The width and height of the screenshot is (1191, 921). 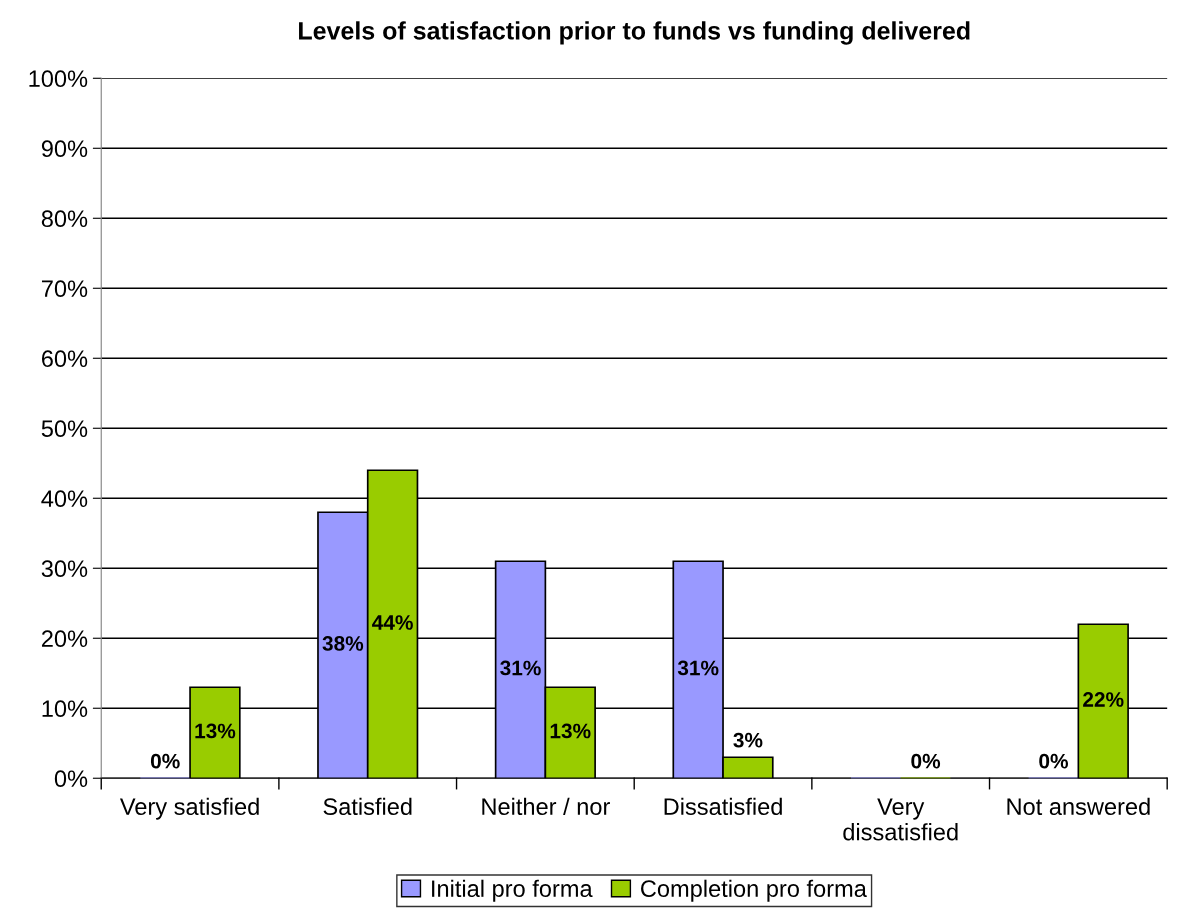 What do you see at coordinates (634, 33) in the screenshot?
I see `chart-title: Levels of satisfaction prior to funds vs funding delivered` at bounding box center [634, 33].